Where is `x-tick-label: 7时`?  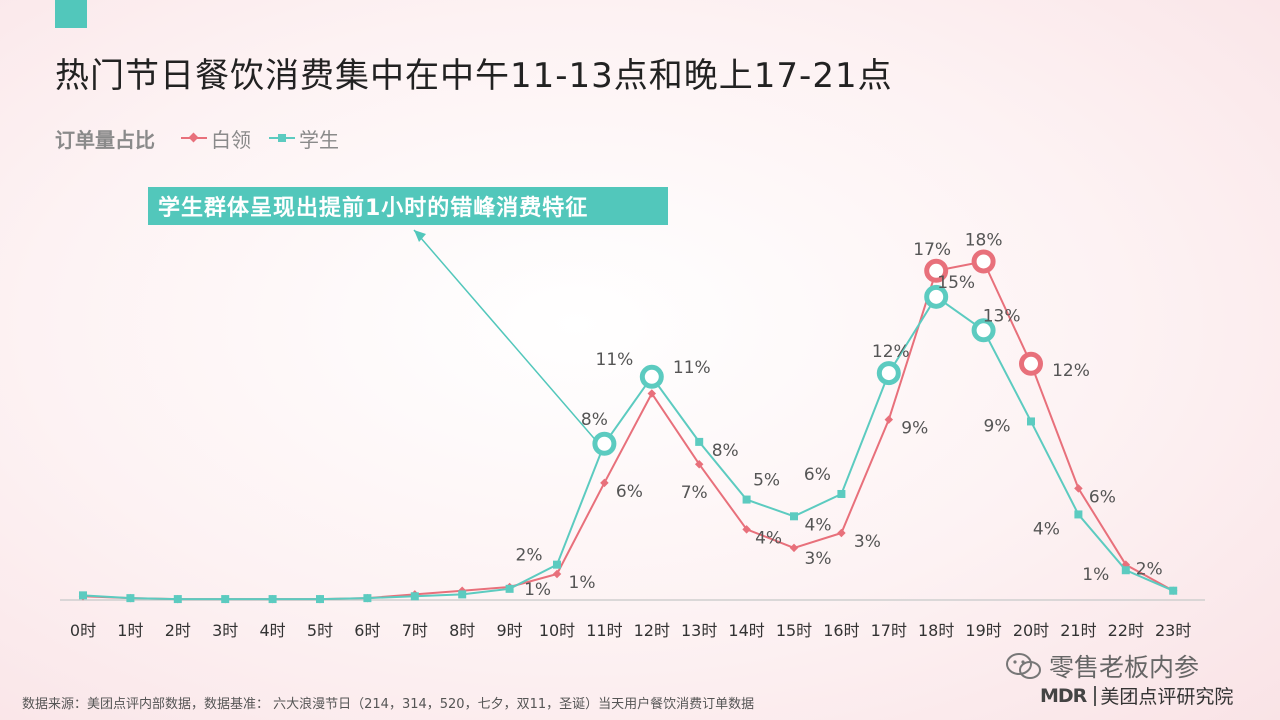 x-tick-label: 7时 is located at coordinates (415, 630).